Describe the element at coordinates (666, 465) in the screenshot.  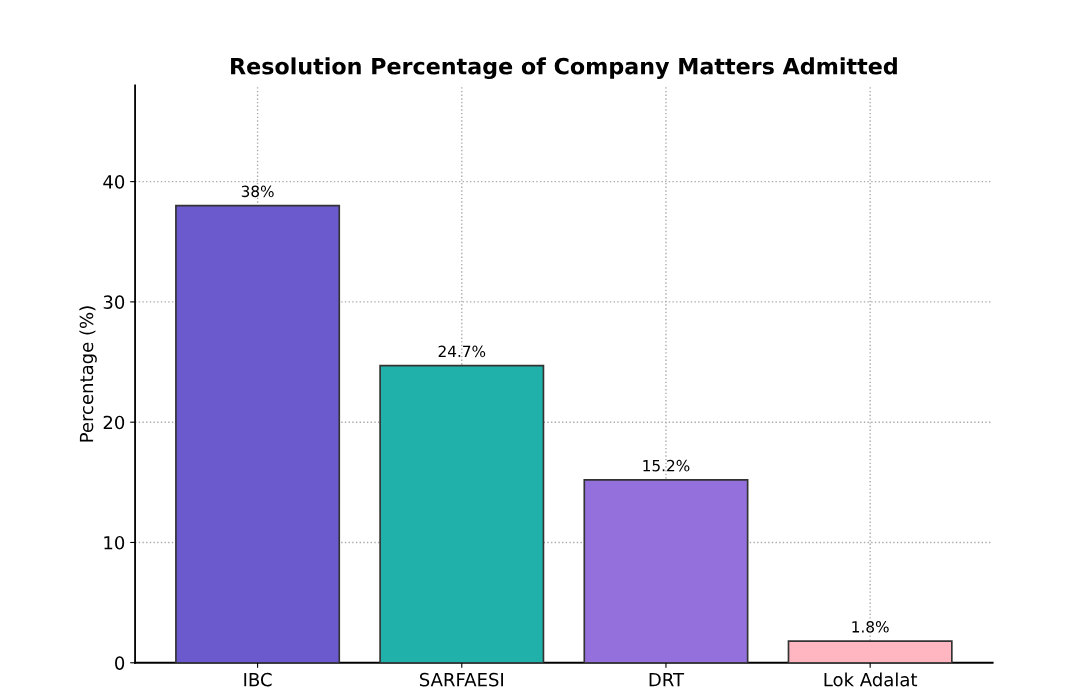
I see `data-label: 15.2%` at that location.